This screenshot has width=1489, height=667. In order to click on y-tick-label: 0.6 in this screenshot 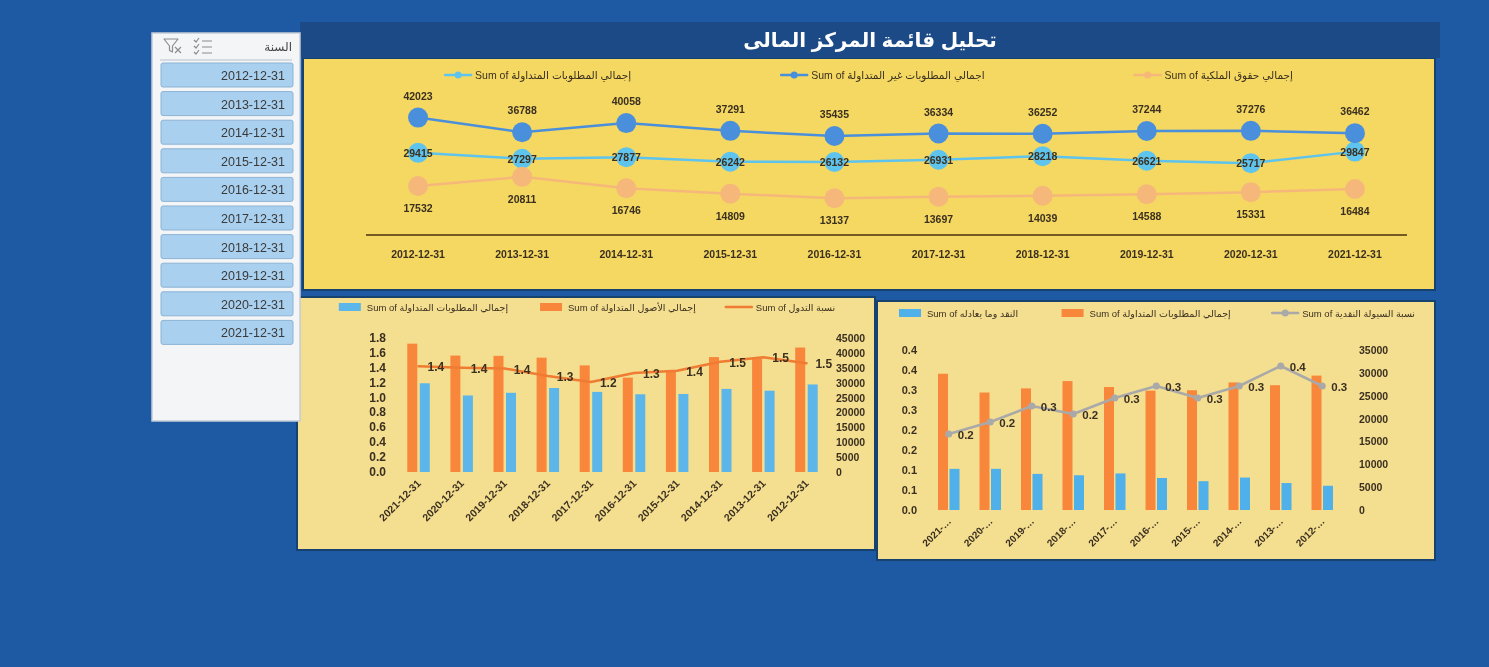, I will do `click(378, 427)`.